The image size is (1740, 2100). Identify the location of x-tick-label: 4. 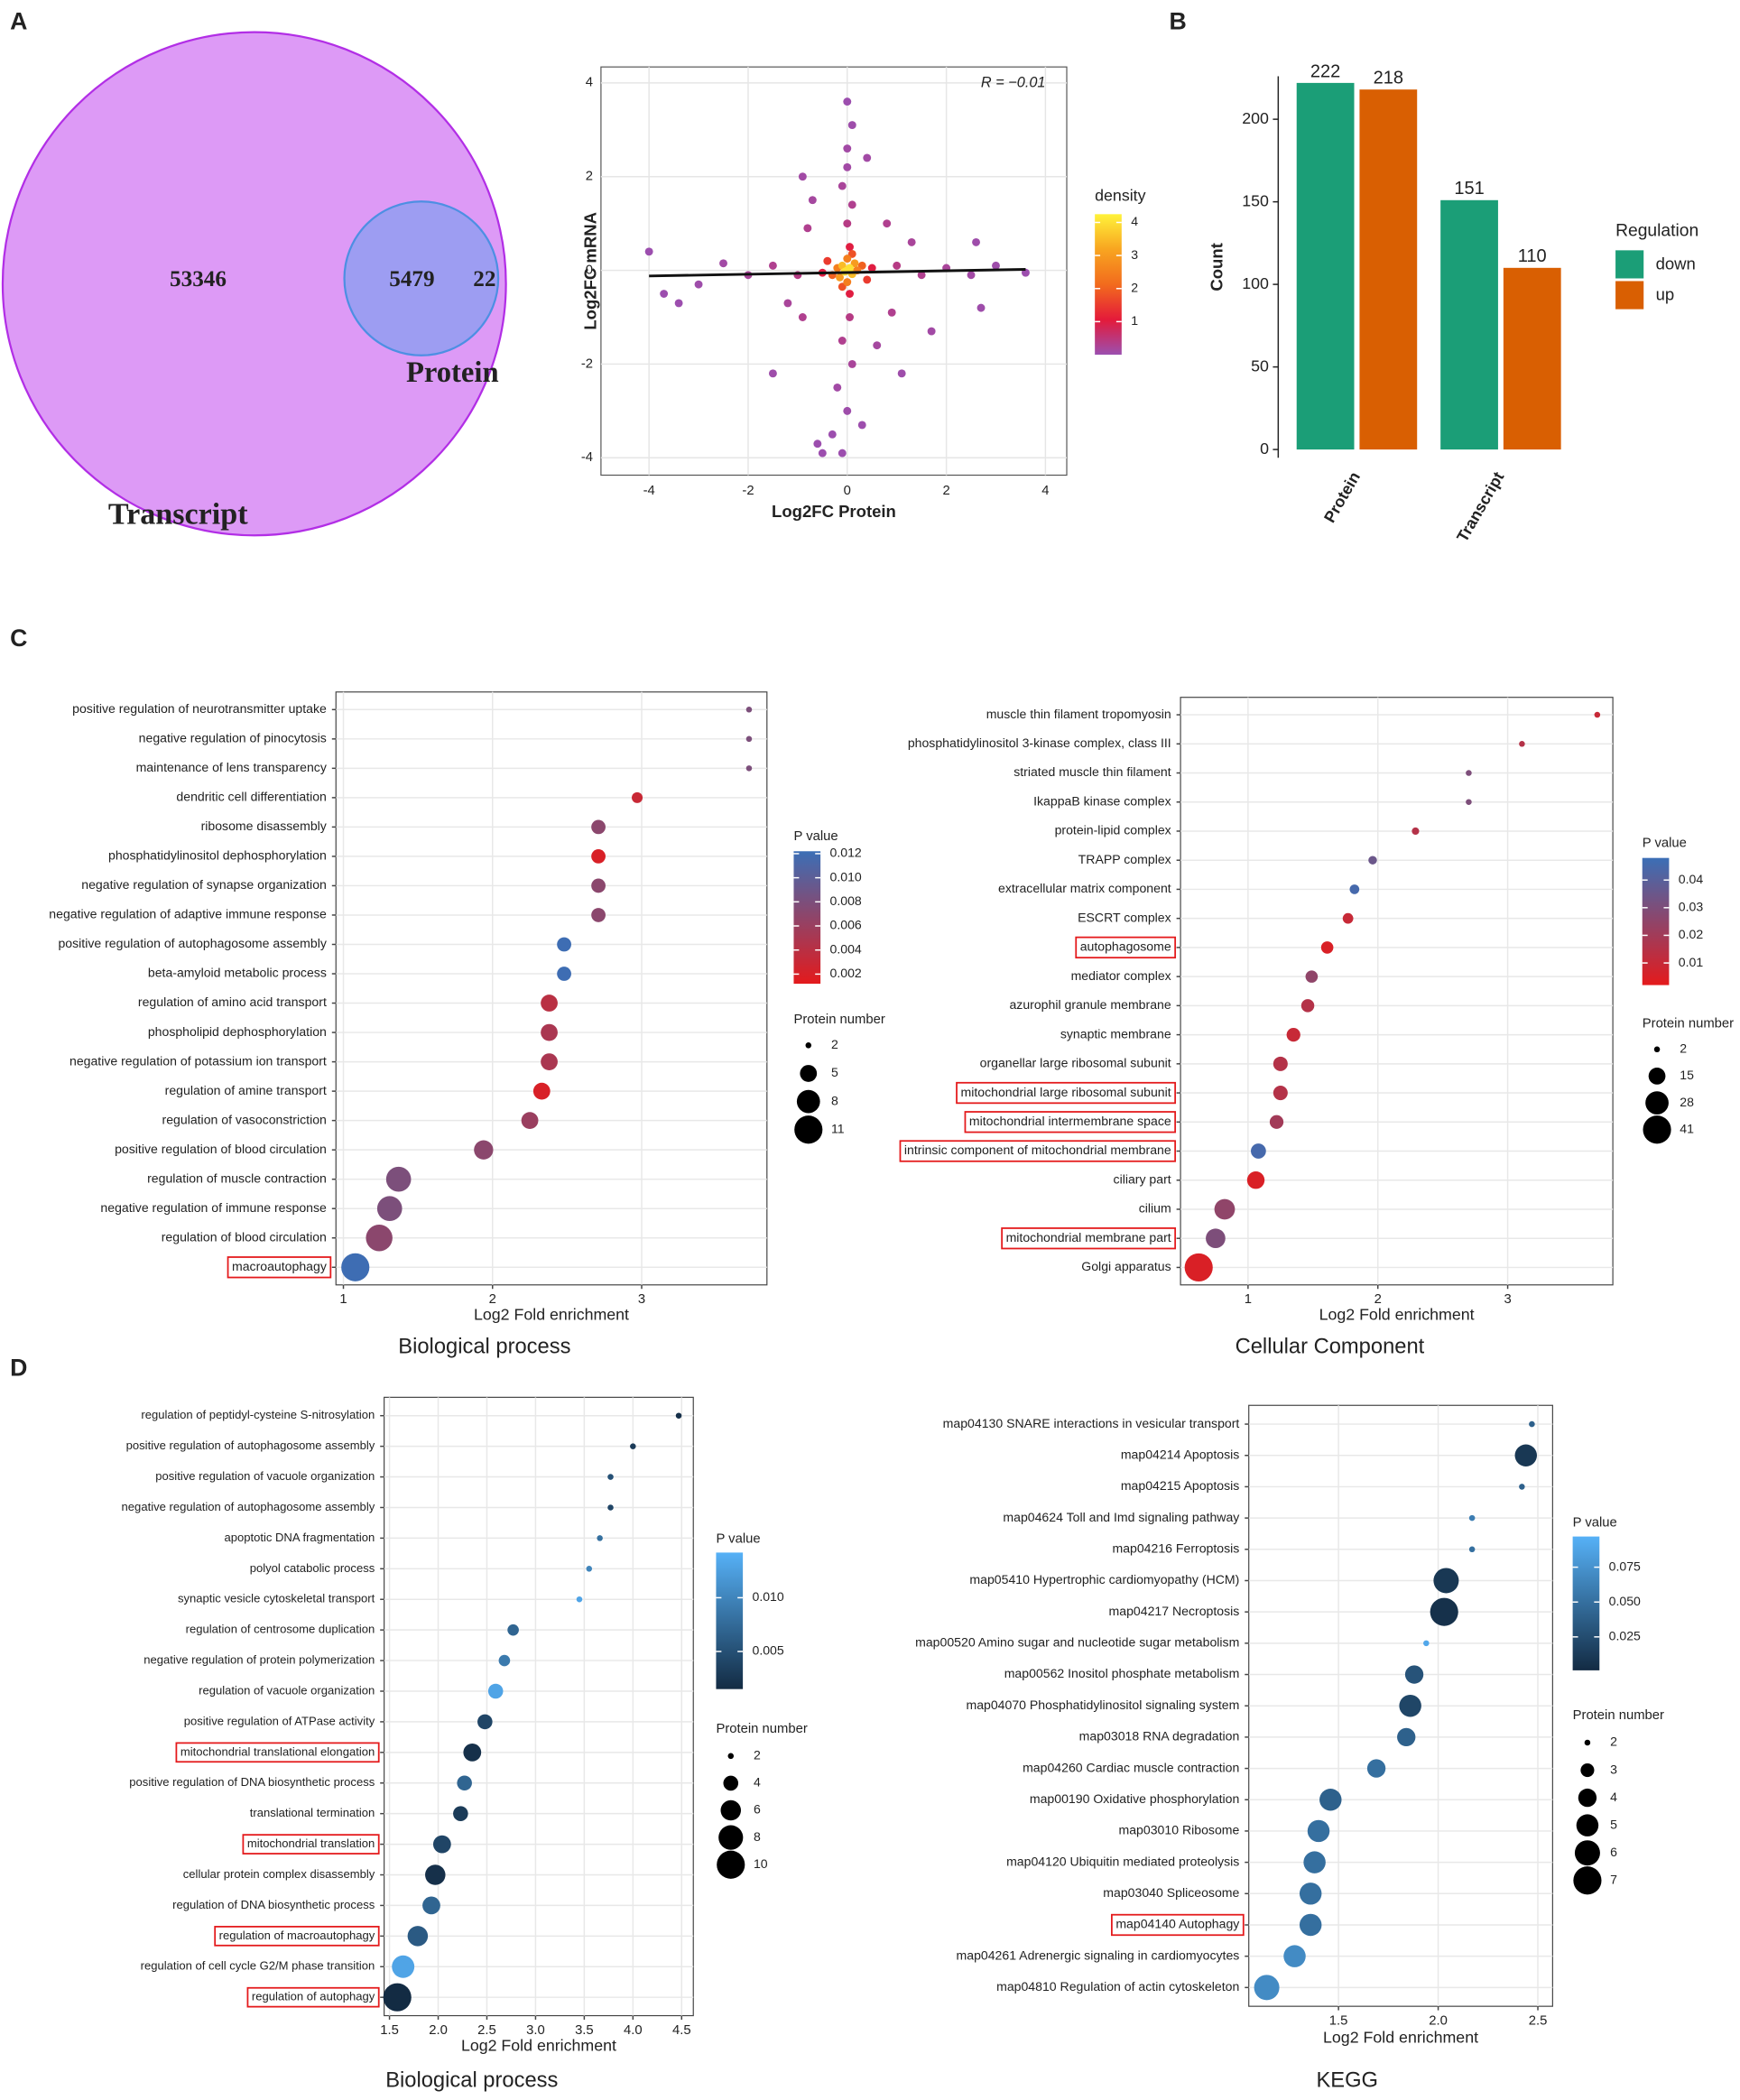
(1045, 491).